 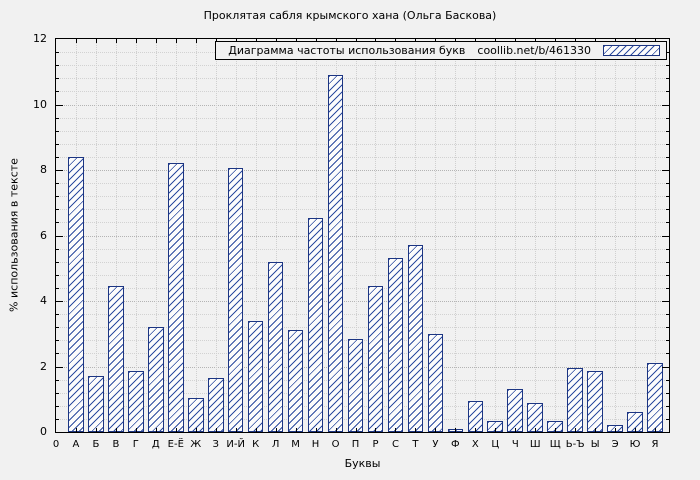 What do you see at coordinates (535, 444) in the screenshot?
I see `x-tick-label: Ш` at bounding box center [535, 444].